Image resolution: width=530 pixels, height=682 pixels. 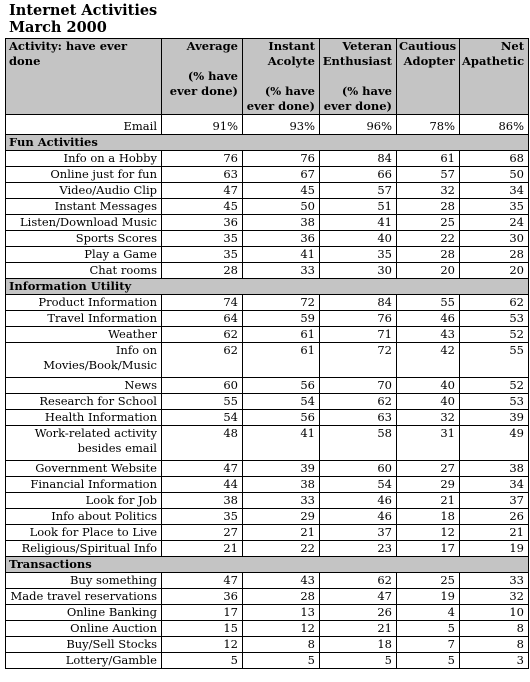 I want to click on cell-veteran-enthusiast: 40, so click(x=358, y=238).